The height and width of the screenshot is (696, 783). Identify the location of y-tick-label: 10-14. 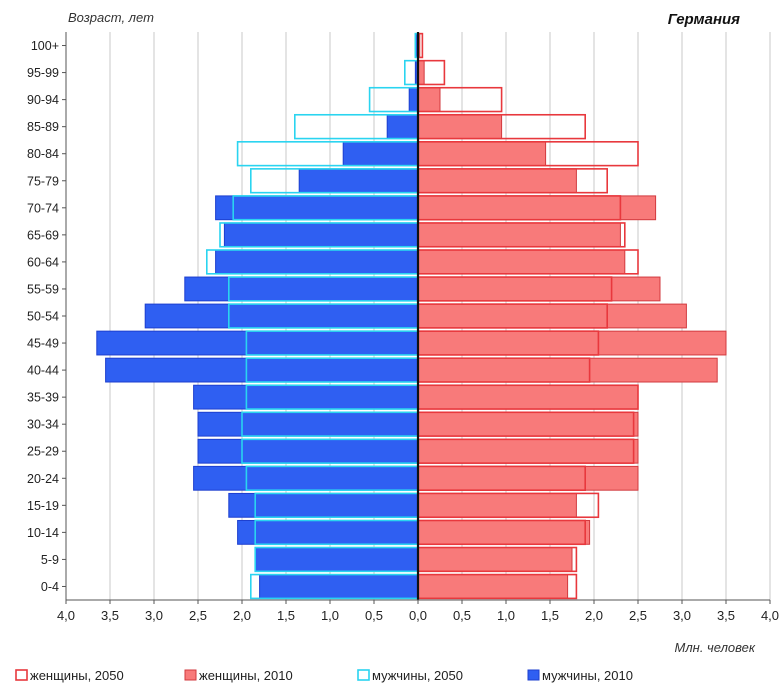
(43, 533).